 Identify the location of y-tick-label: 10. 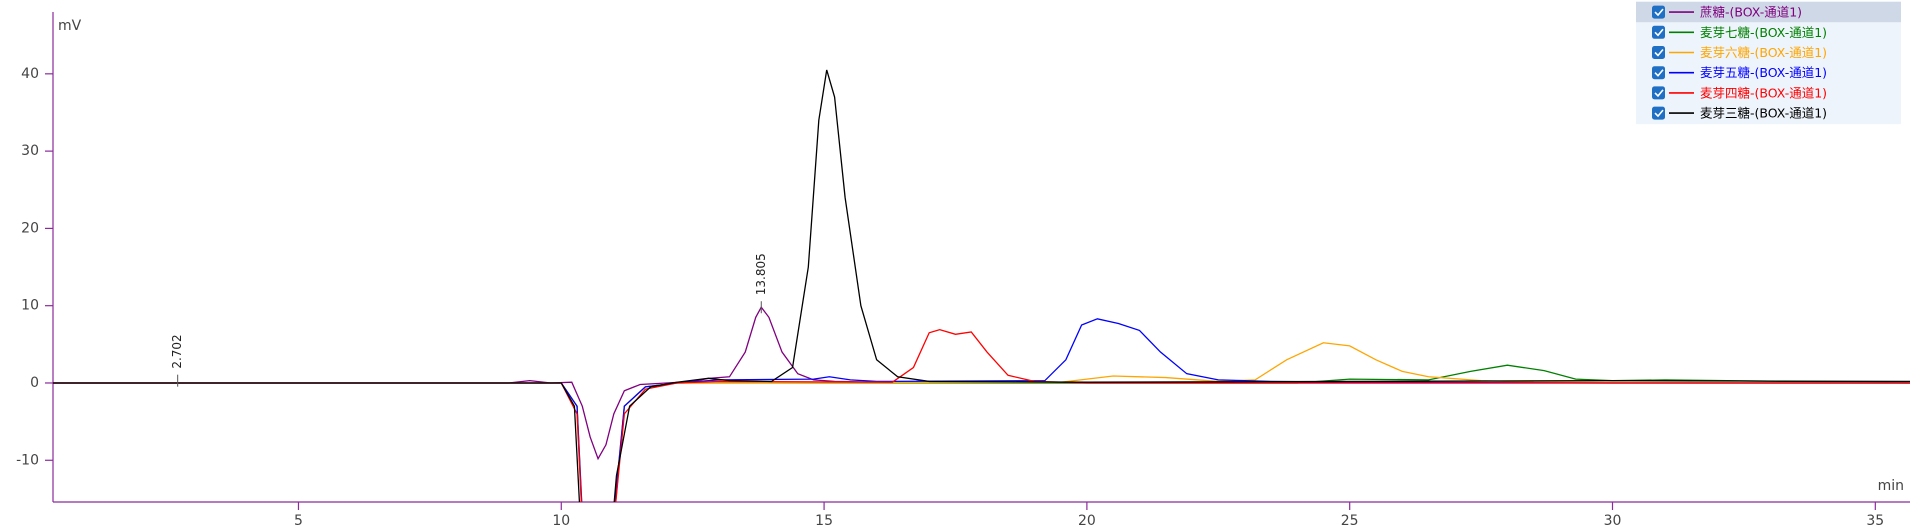
(30, 306).